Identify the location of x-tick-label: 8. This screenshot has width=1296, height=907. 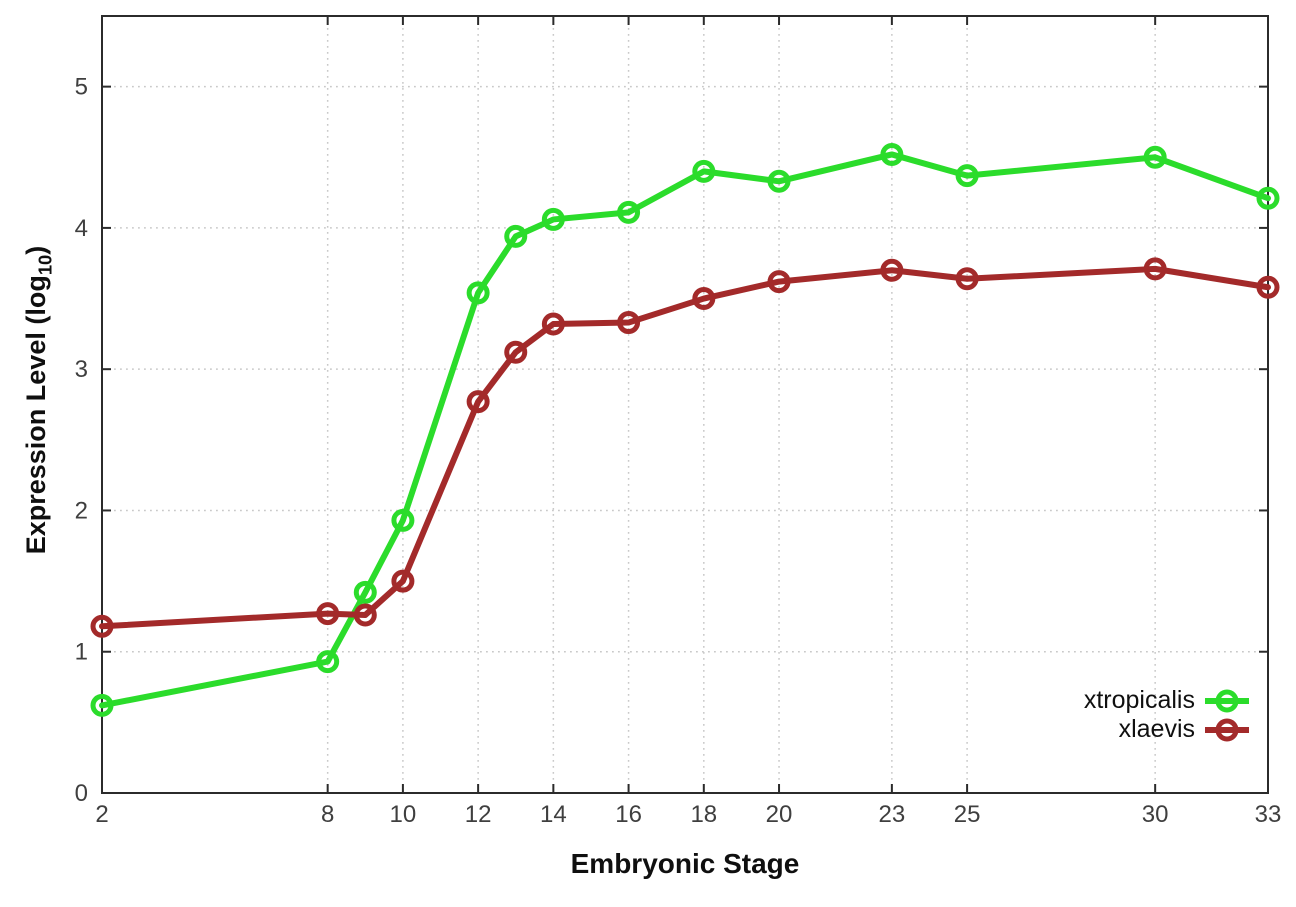
(327, 814).